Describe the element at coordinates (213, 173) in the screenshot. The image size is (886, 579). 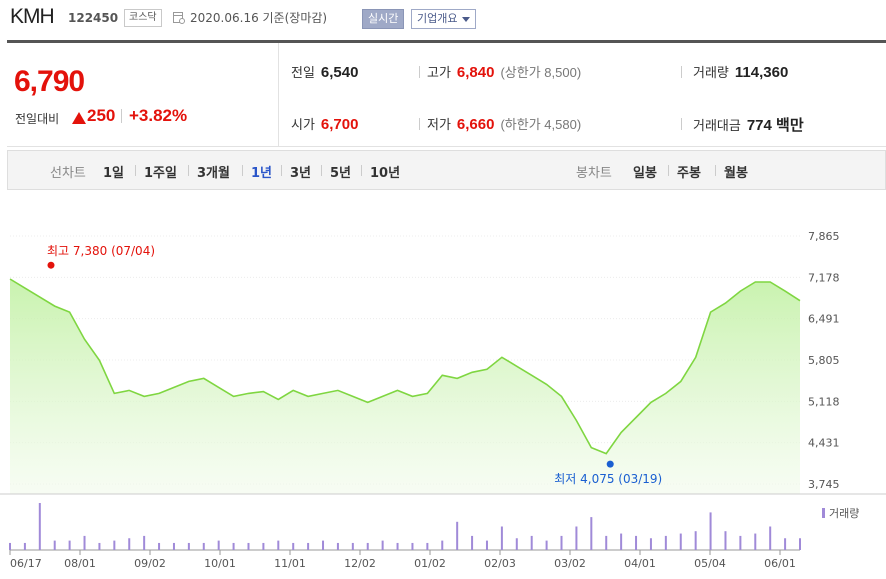
I see `period-3m: 3개월` at that location.